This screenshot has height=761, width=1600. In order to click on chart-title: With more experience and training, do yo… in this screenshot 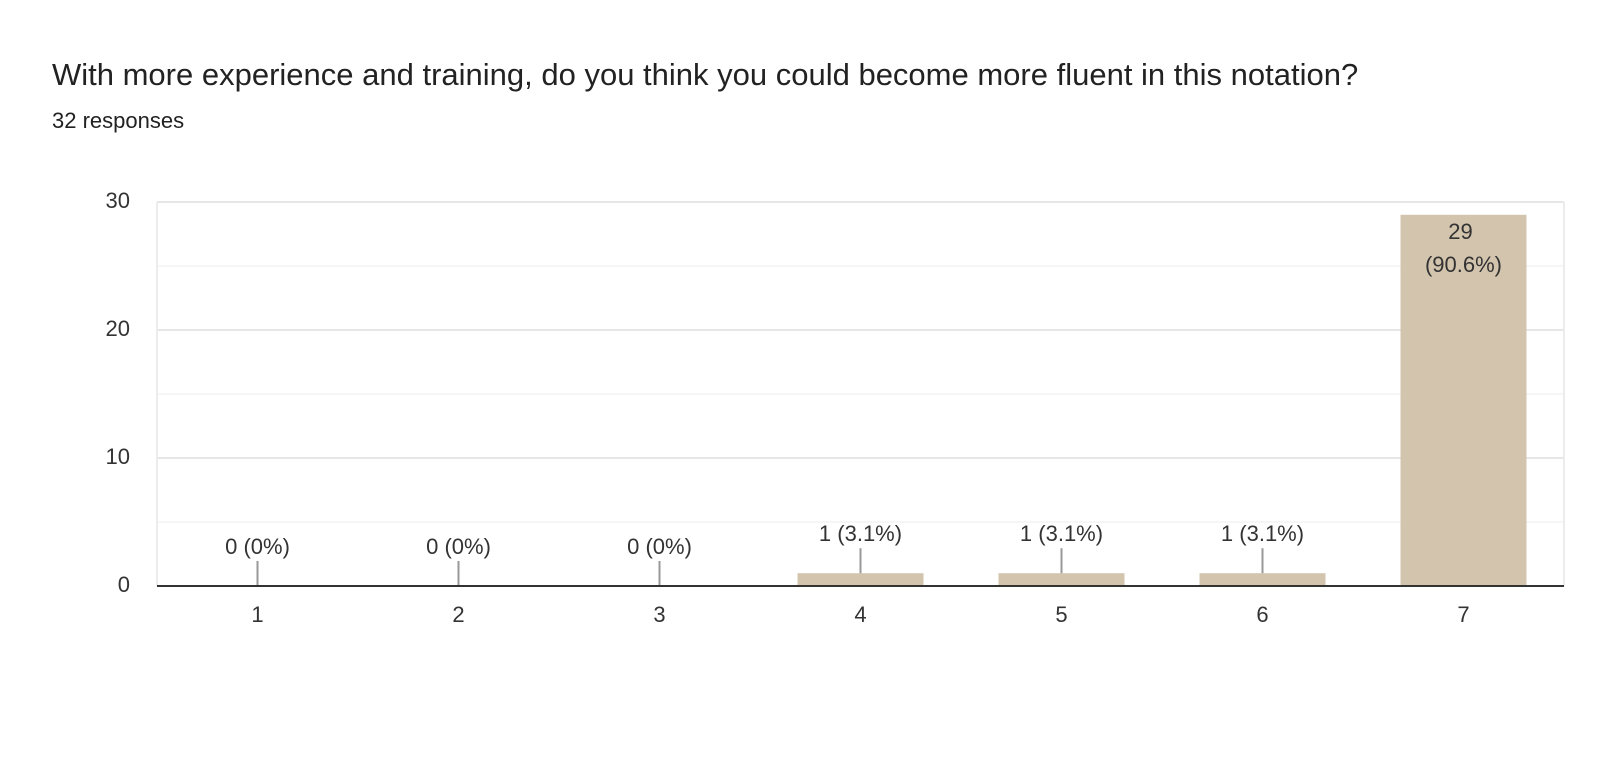, I will do `click(705, 74)`.